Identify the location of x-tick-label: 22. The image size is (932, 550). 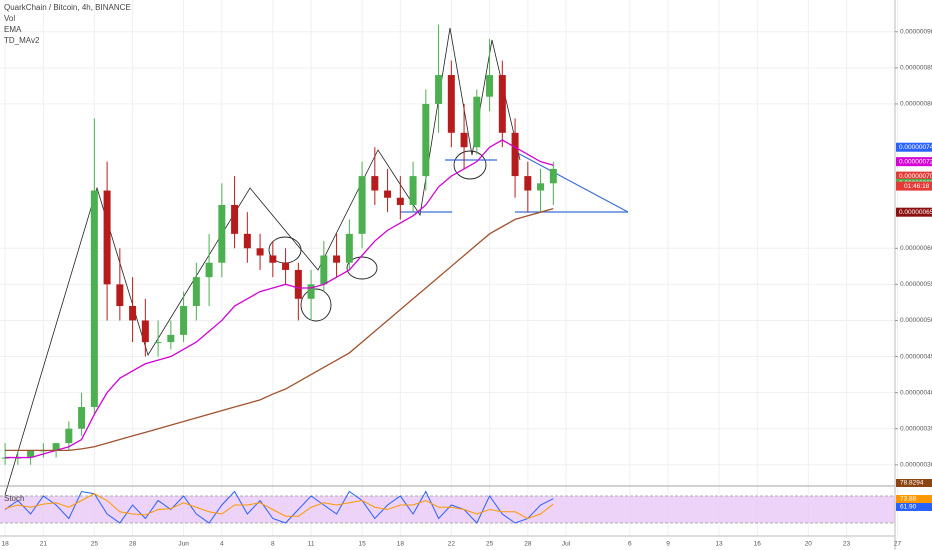
(452, 544).